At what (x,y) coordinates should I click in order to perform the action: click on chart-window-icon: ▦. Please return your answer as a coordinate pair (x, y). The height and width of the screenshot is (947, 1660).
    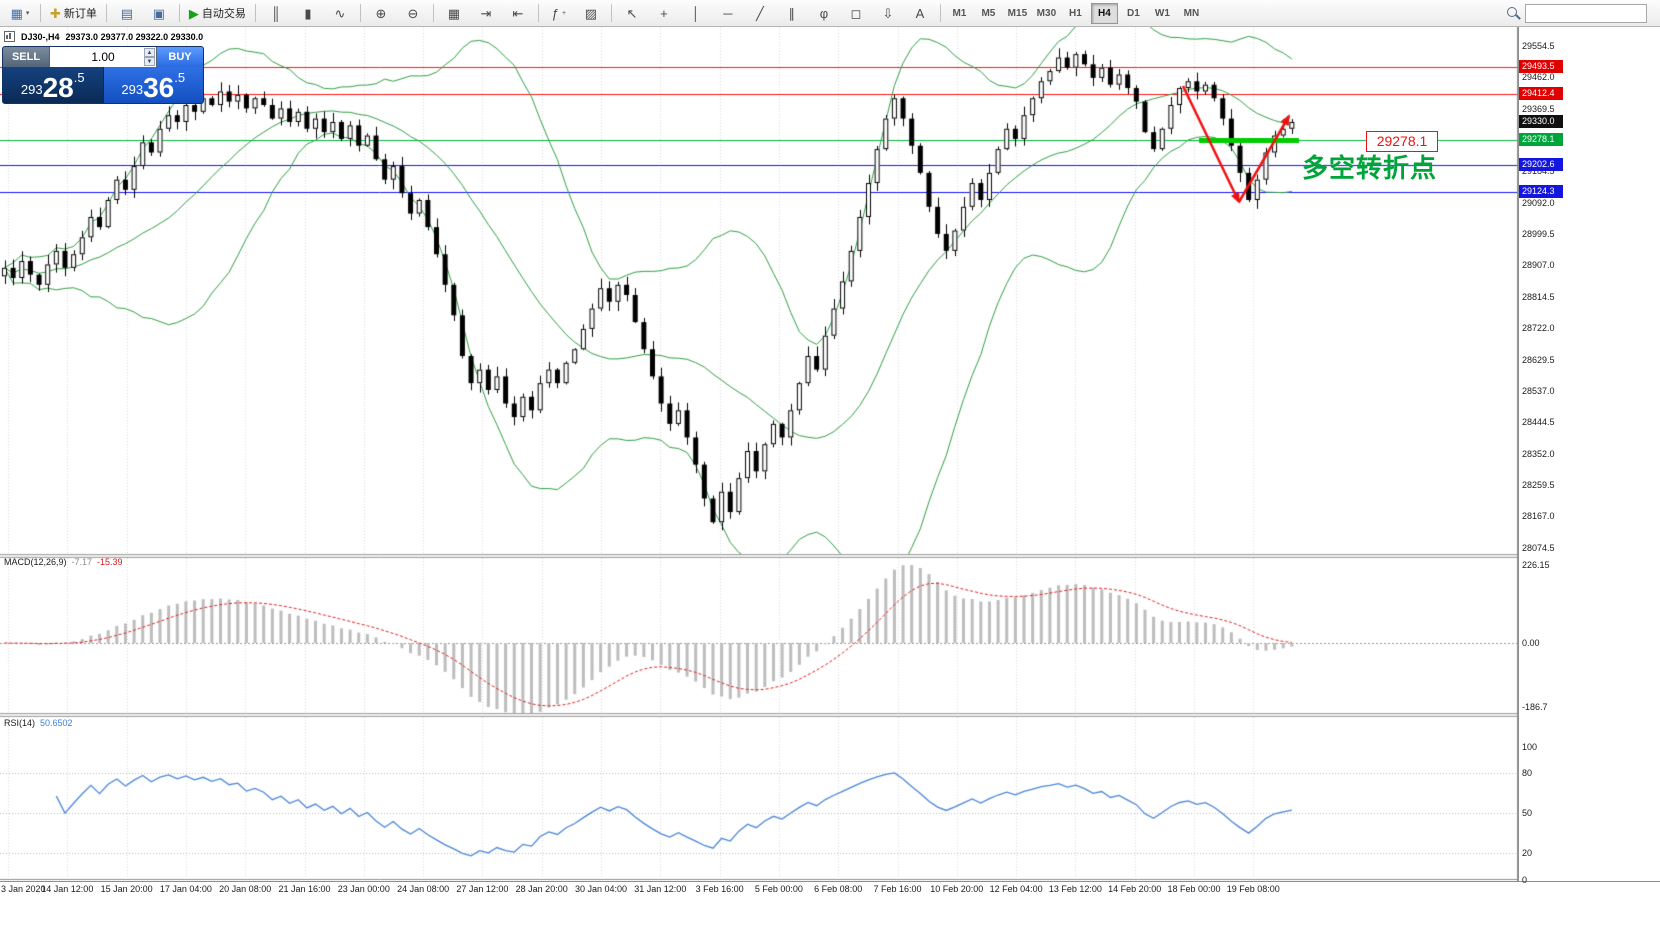
    Looking at the image, I should click on (16, 13).